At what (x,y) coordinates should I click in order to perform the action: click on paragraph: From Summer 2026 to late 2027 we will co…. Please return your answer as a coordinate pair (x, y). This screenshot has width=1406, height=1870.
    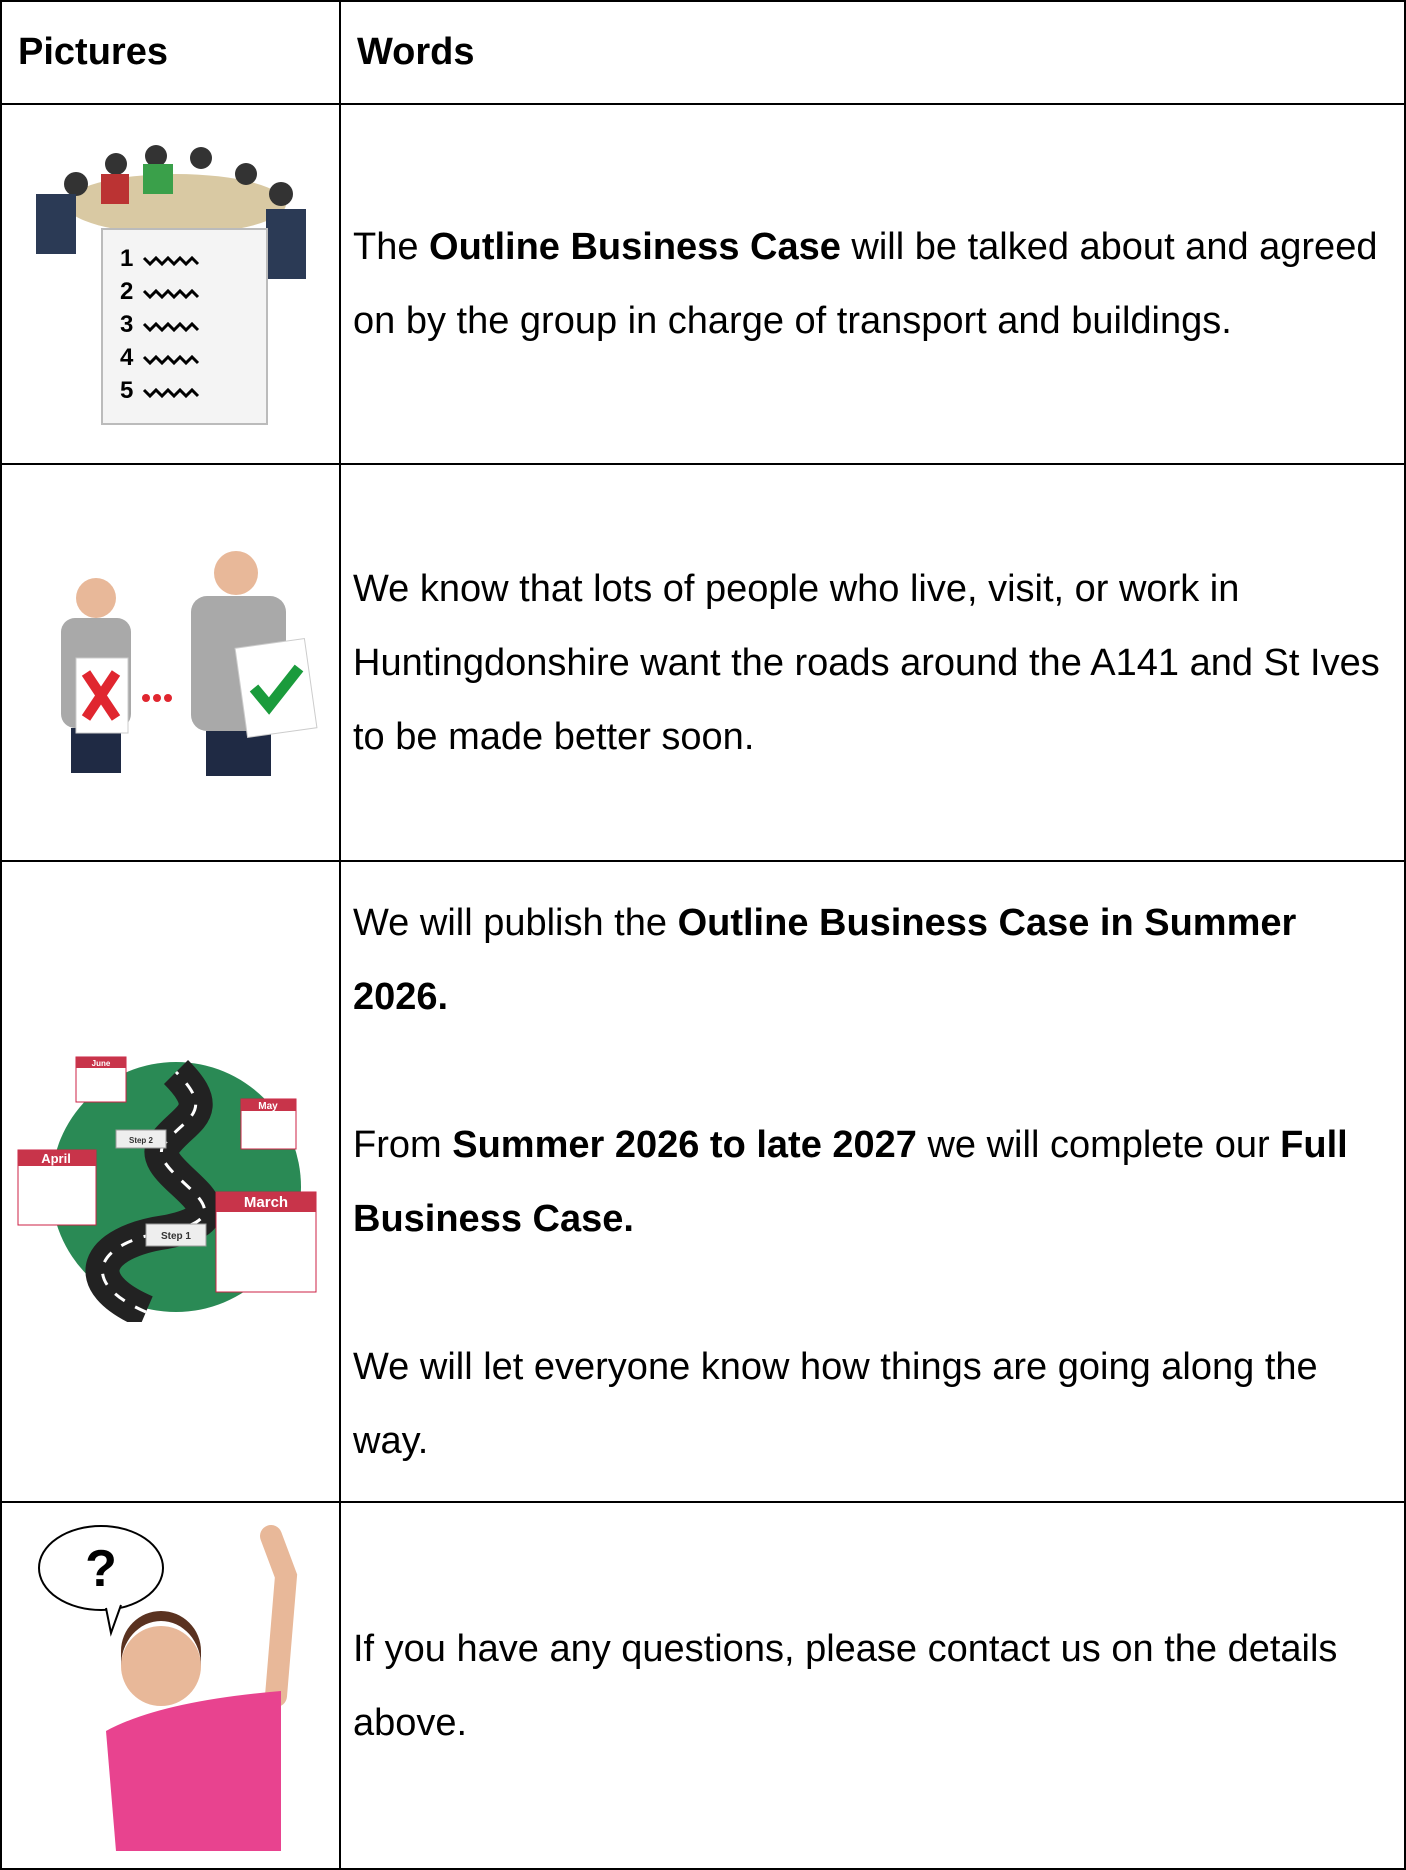
    Looking at the image, I should click on (868, 1182).